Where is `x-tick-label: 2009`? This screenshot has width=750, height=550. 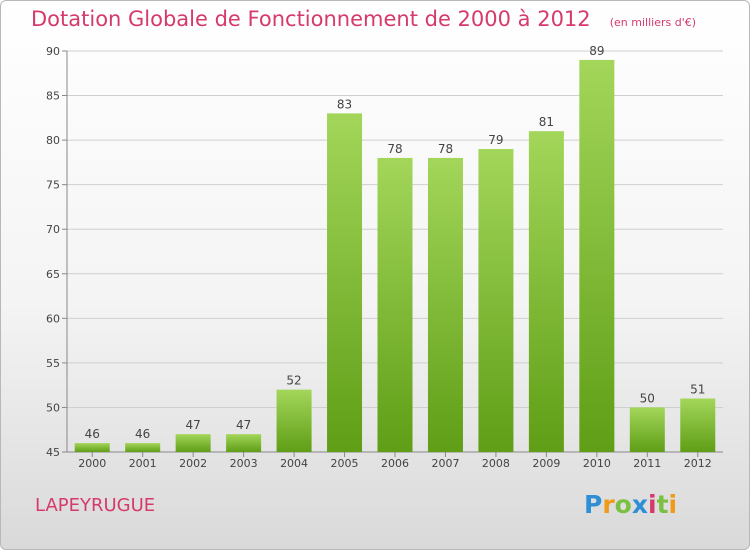
x-tick-label: 2009 is located at coordinates (546, 463).